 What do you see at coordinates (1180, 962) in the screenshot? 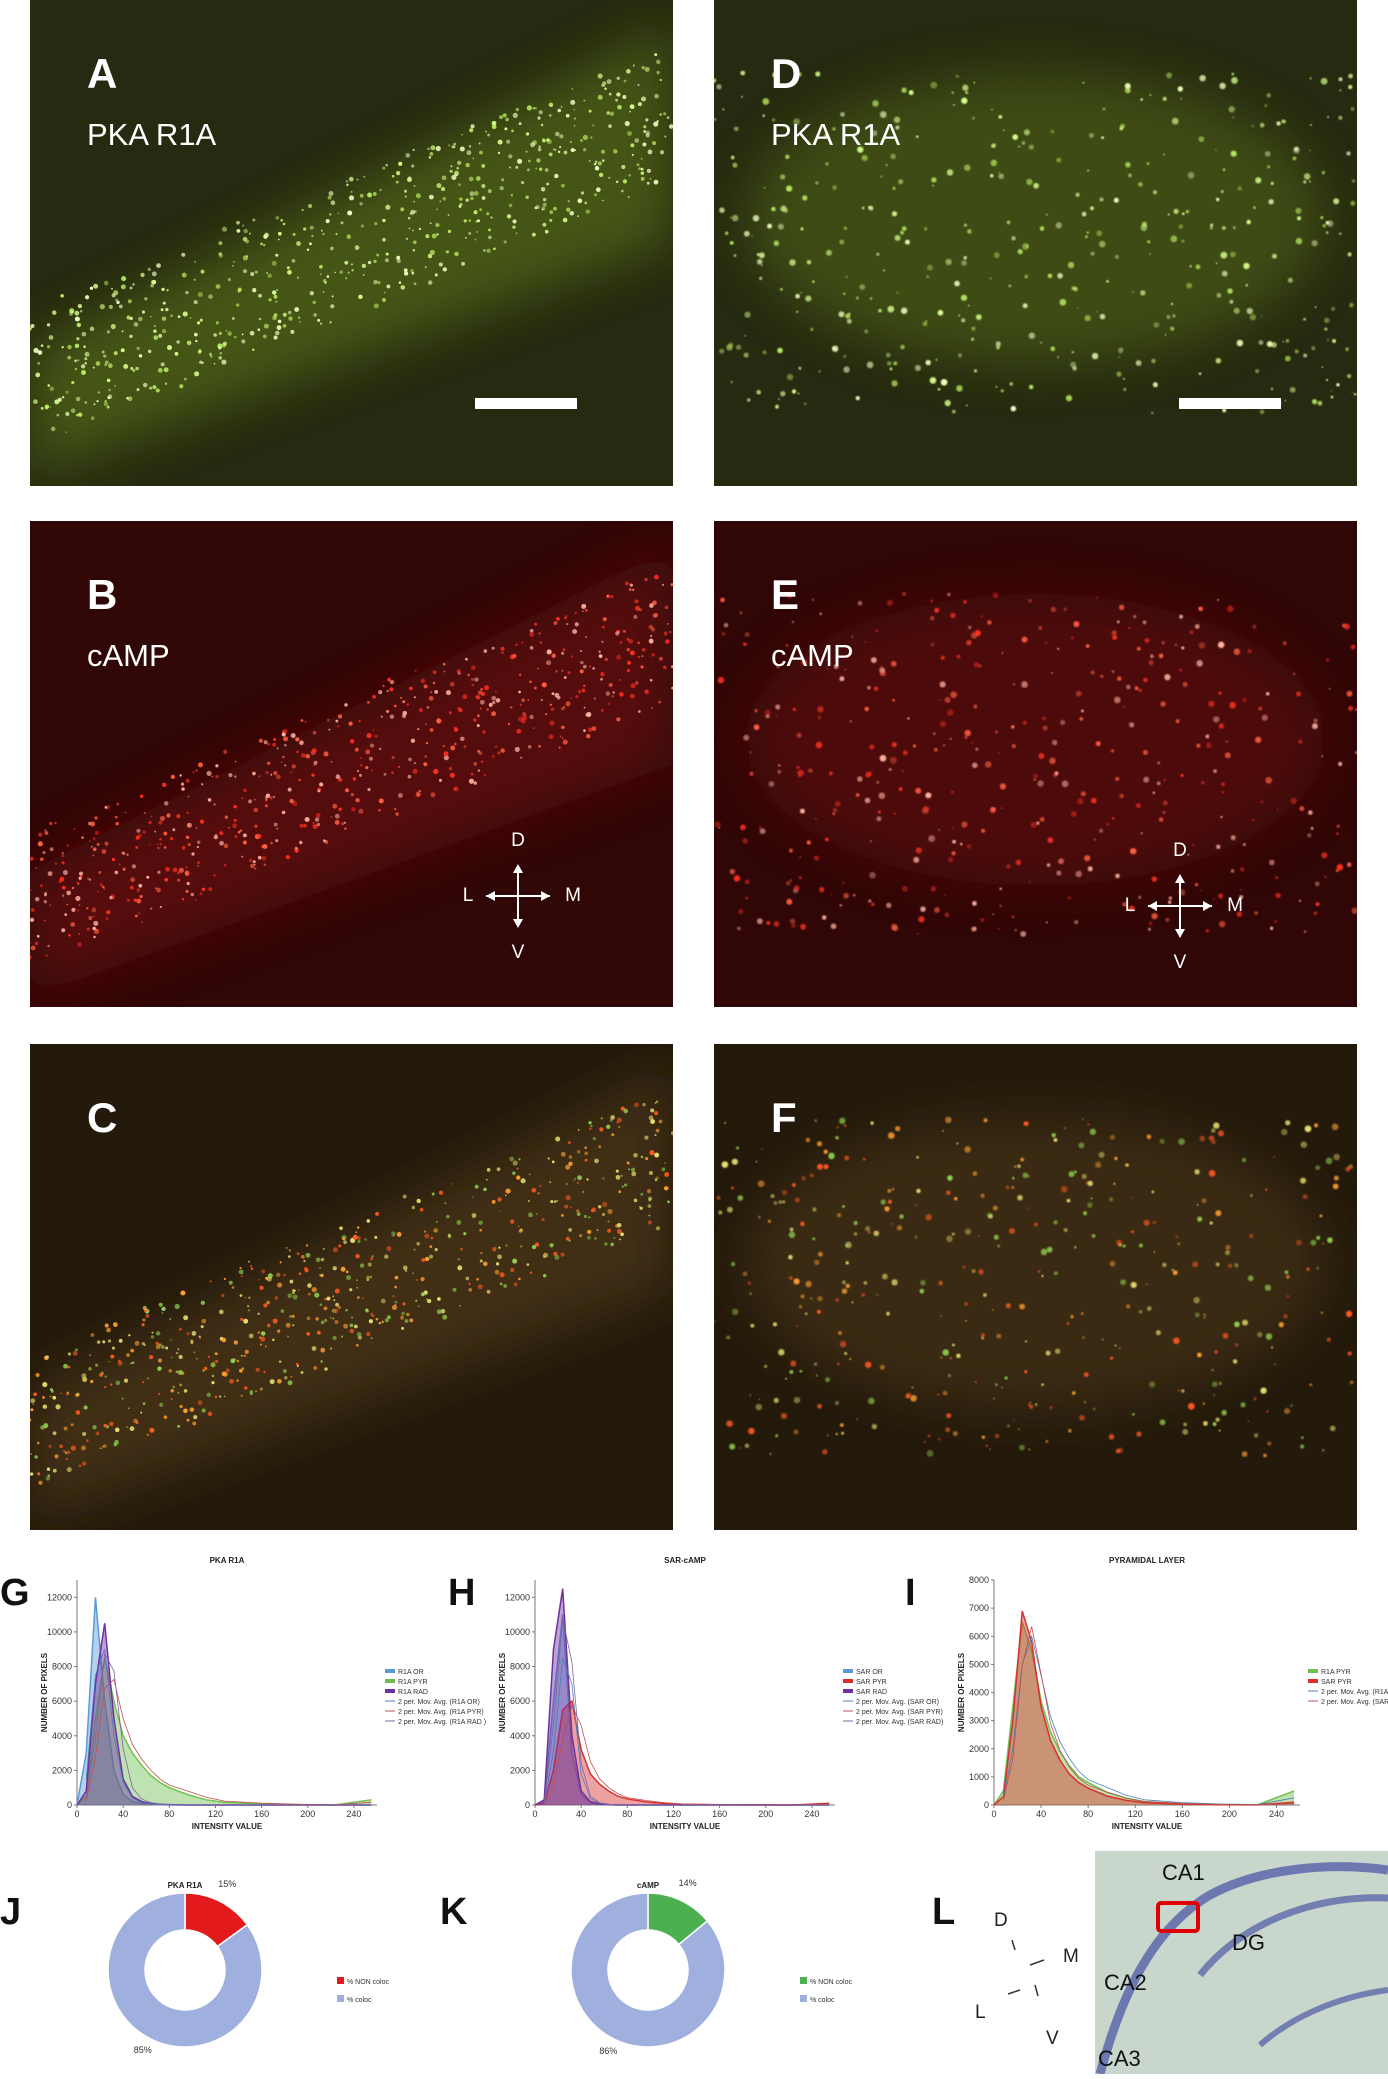
I see `compass-label: V` at bounding box center [1180, 962].